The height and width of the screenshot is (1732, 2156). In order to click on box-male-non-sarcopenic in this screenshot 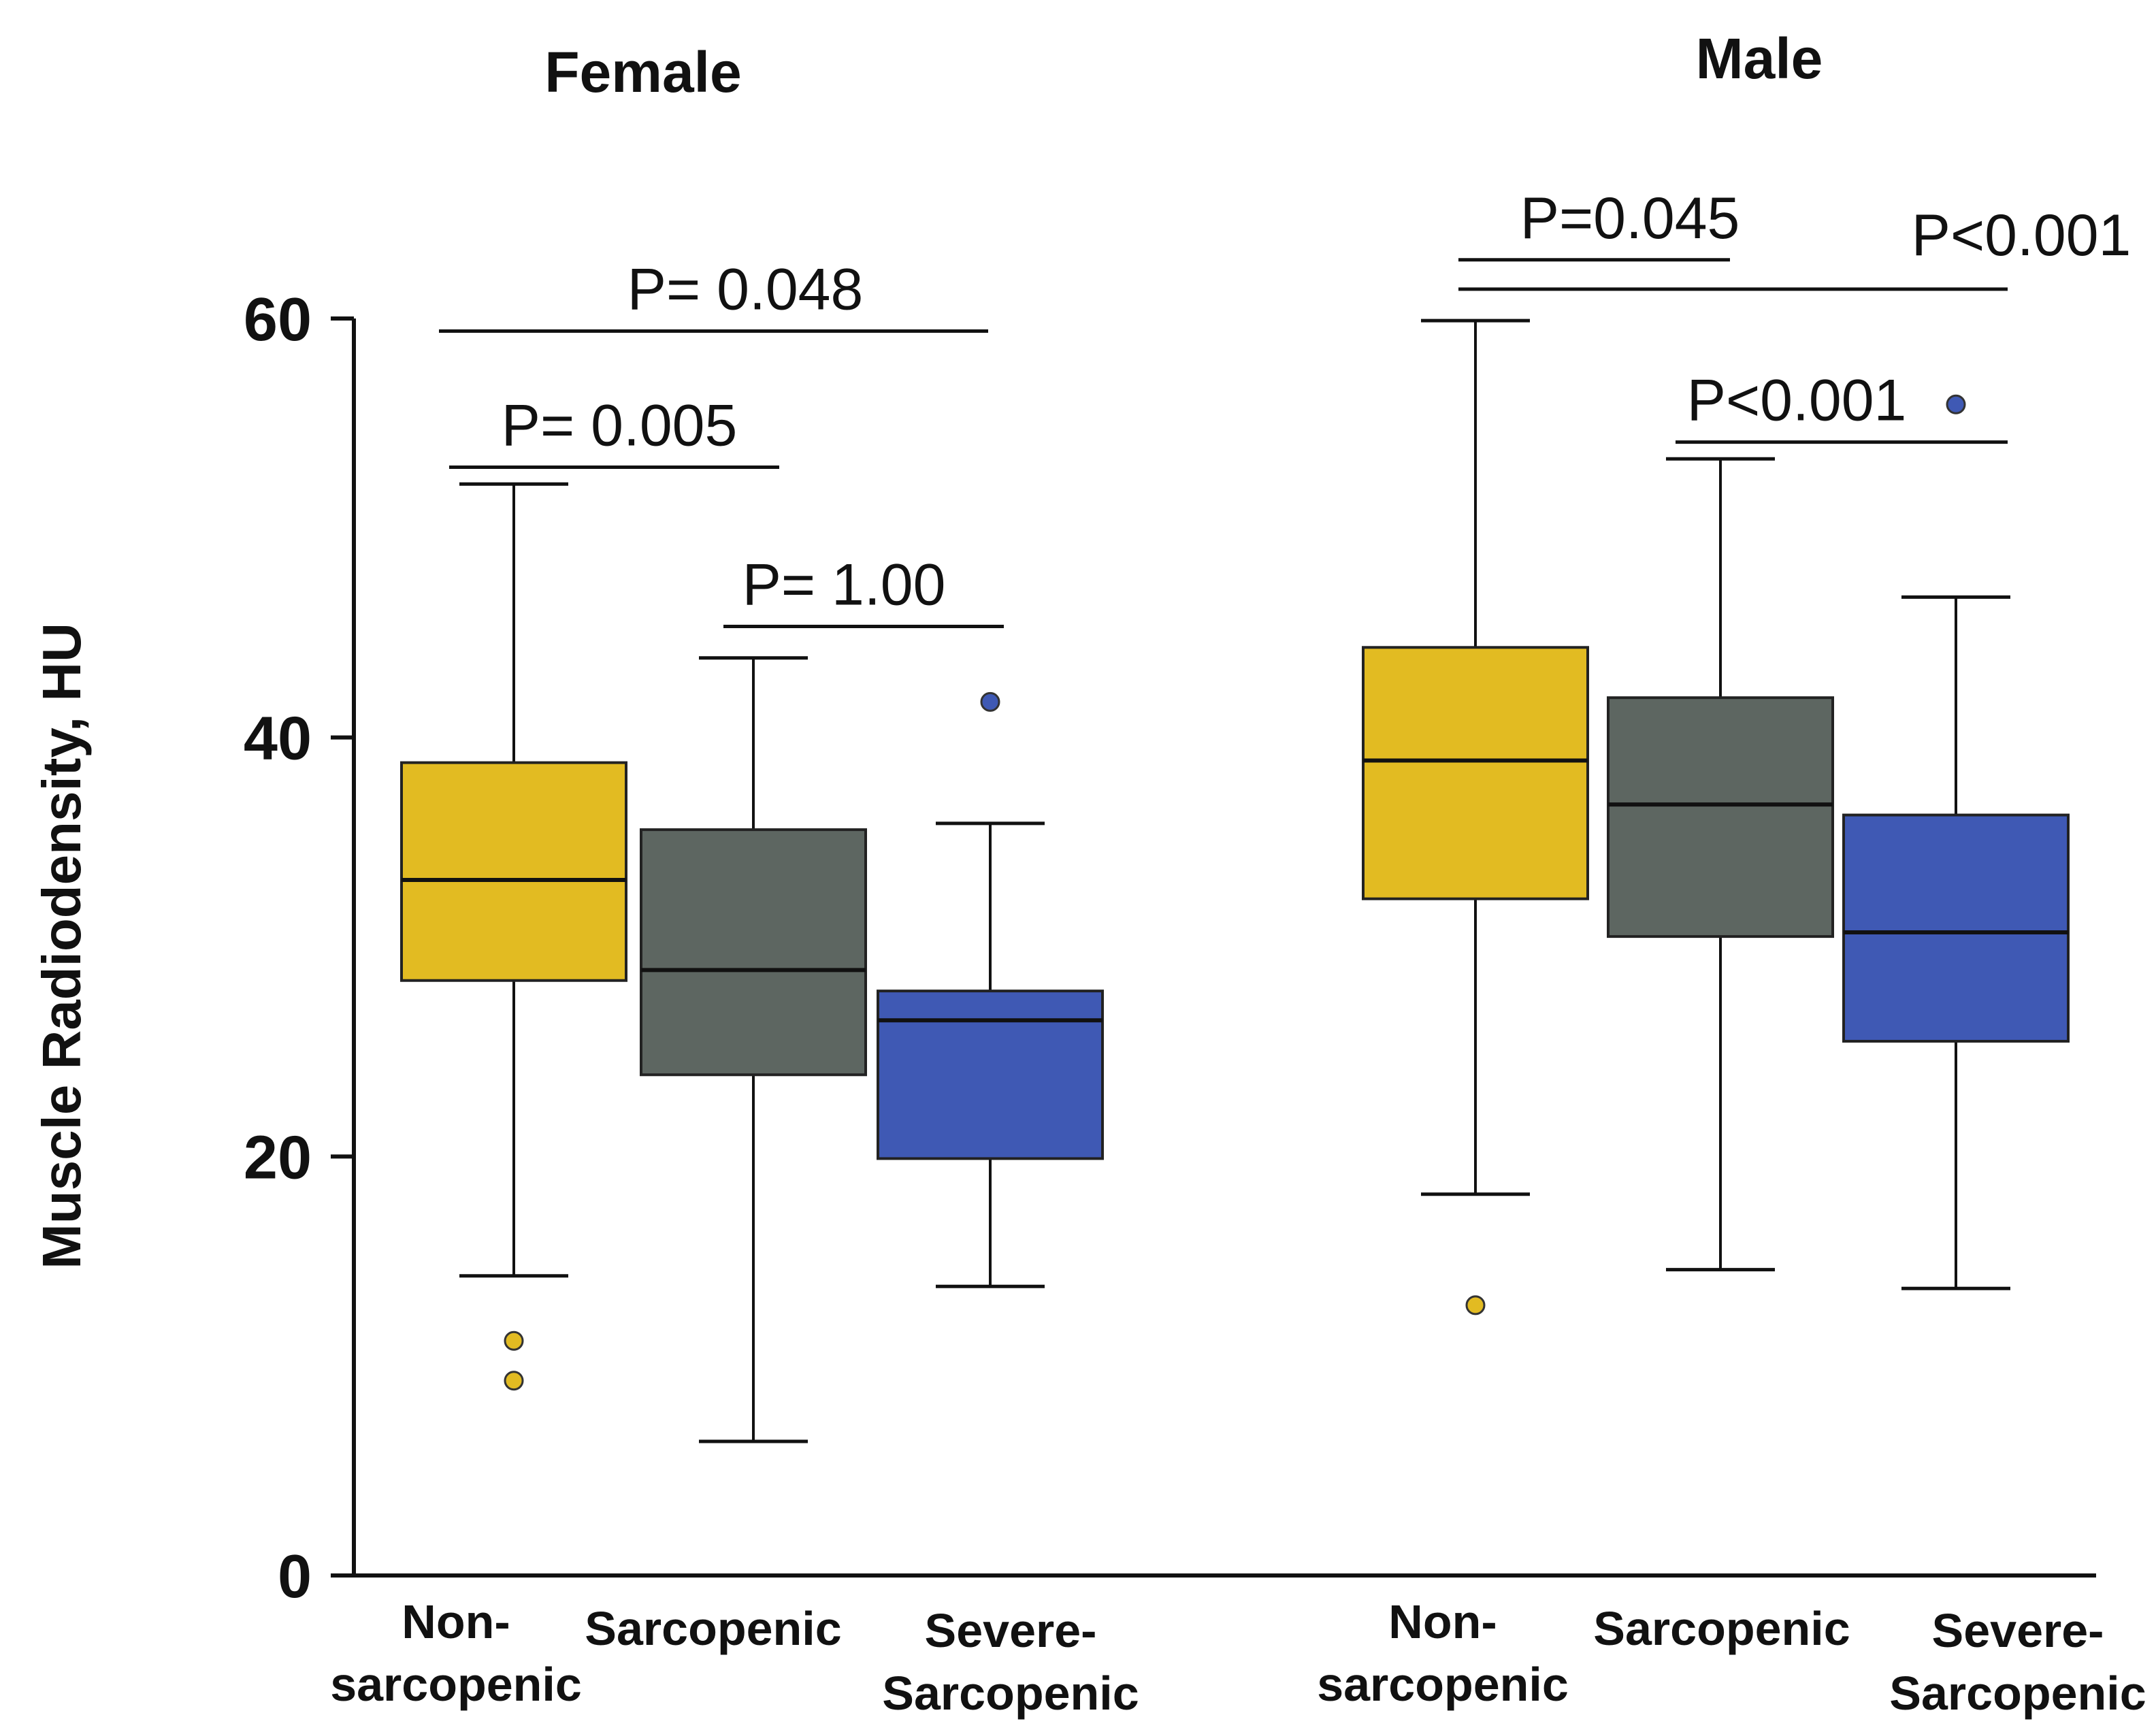, I will do `click(1475, 817)`.